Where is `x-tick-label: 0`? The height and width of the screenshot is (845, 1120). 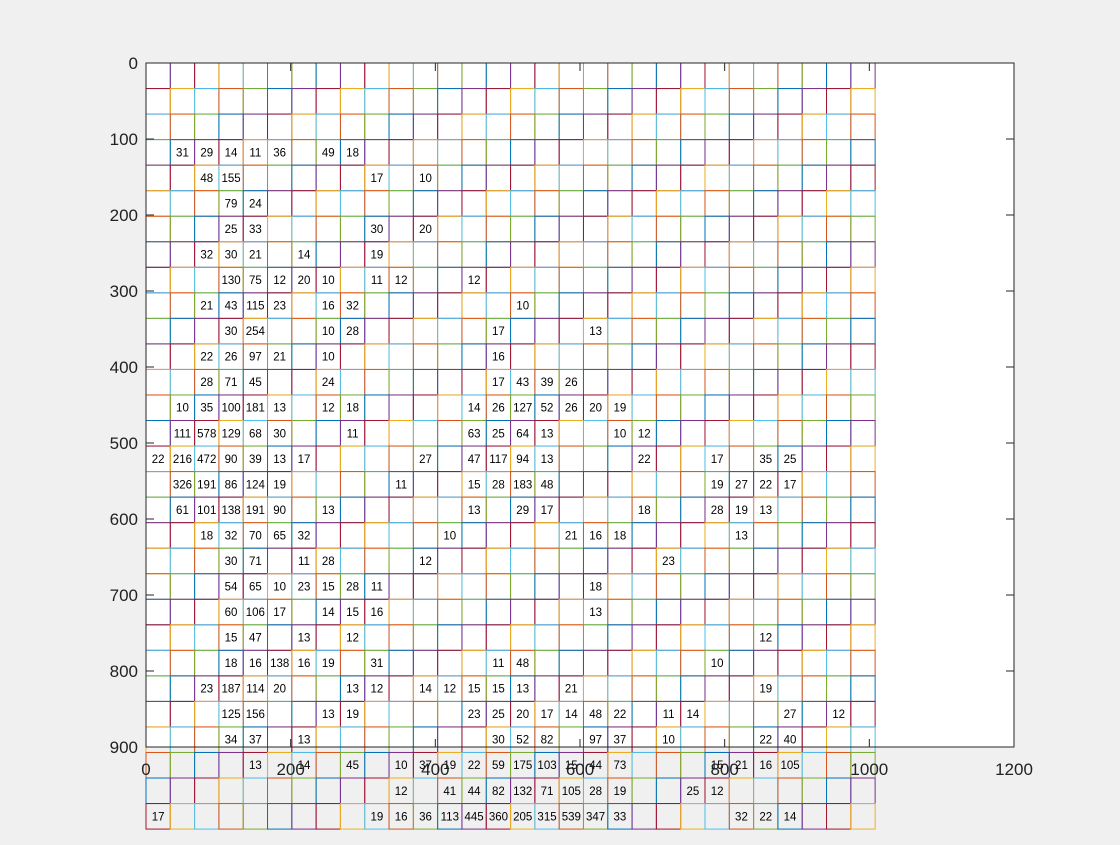 x-tick-label: 0 is located at coordinates (145, 769).